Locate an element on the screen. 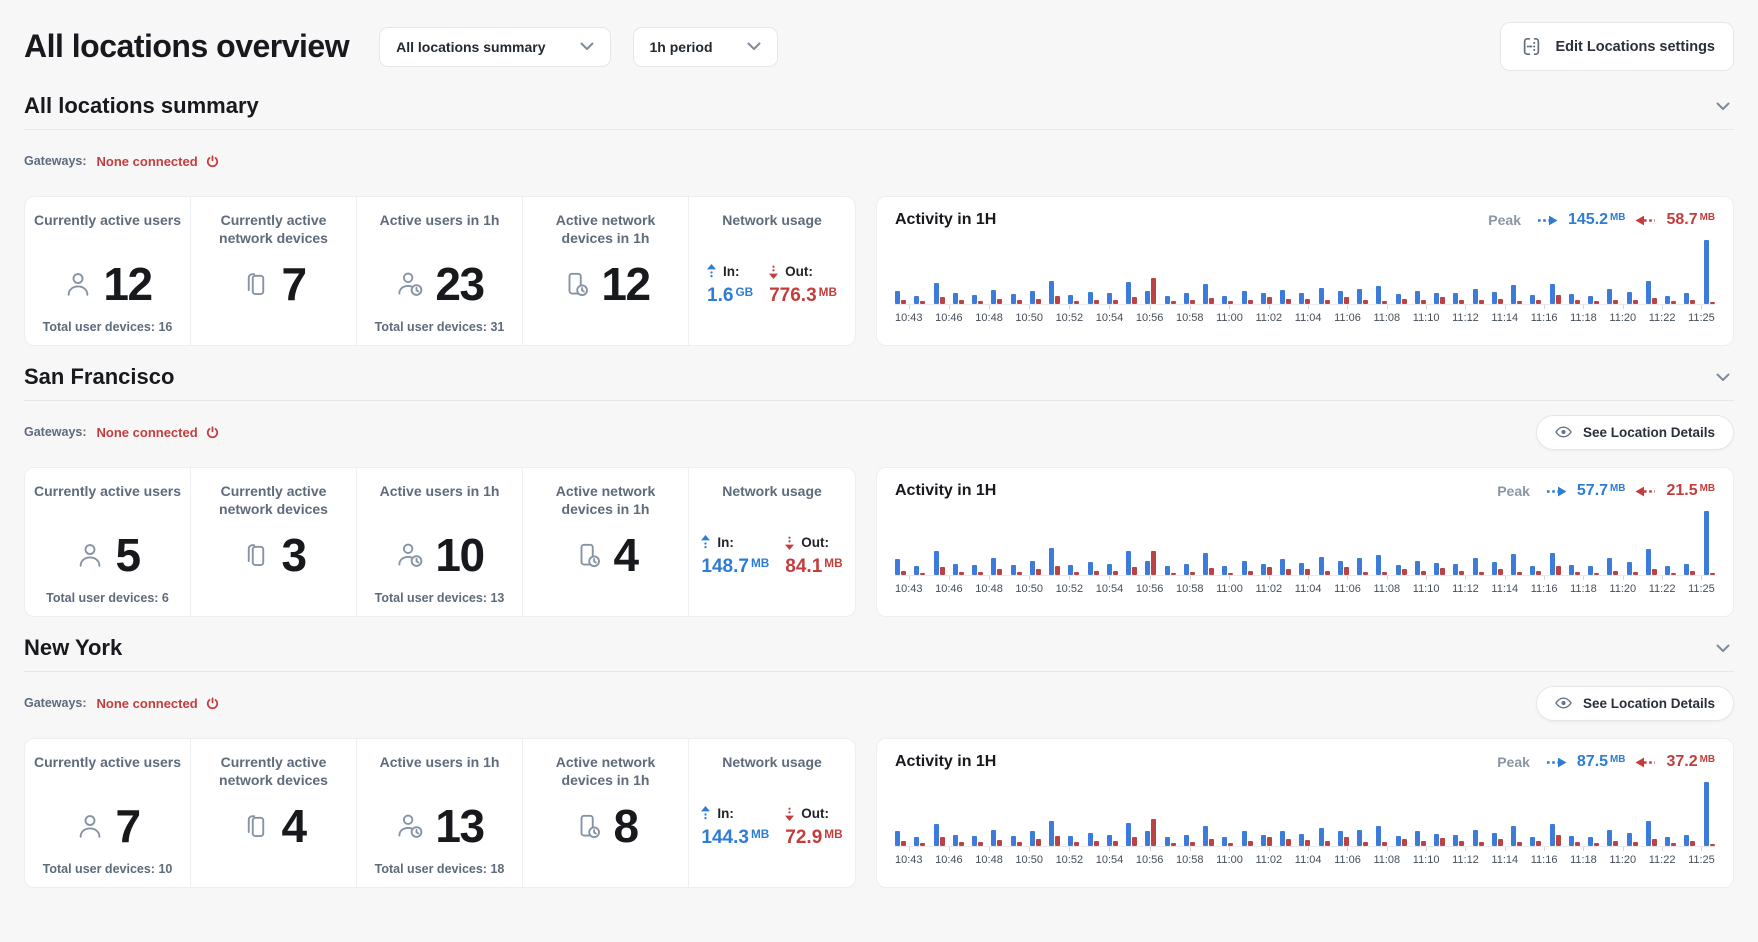 Image resolution: width=1758 pixels, height=942 pixels. network-out-value: 776.3 MB is located at coordinates (803, 295).